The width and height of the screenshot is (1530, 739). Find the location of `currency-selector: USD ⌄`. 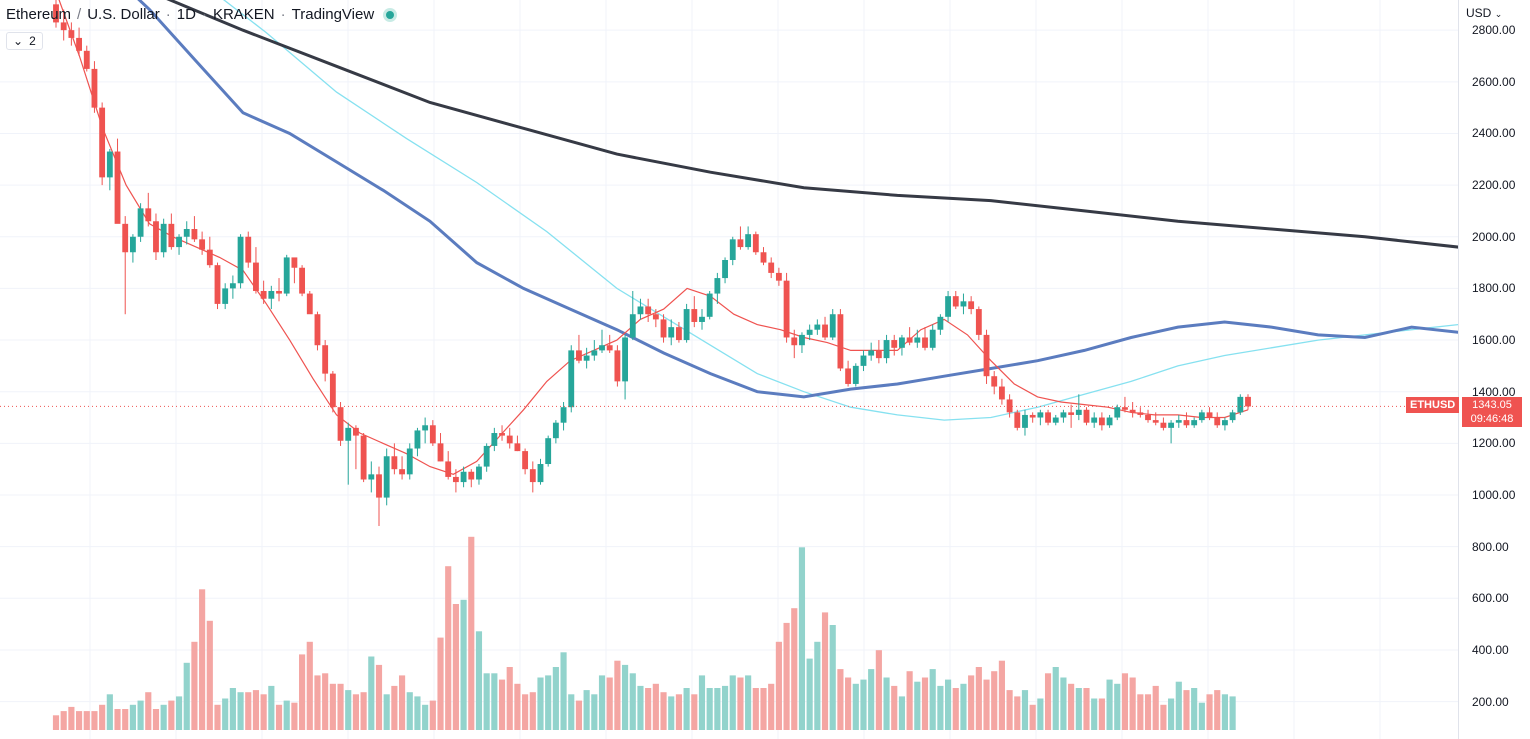

currency-selector: USD ⌄ is located at coordinates (1484, 13).